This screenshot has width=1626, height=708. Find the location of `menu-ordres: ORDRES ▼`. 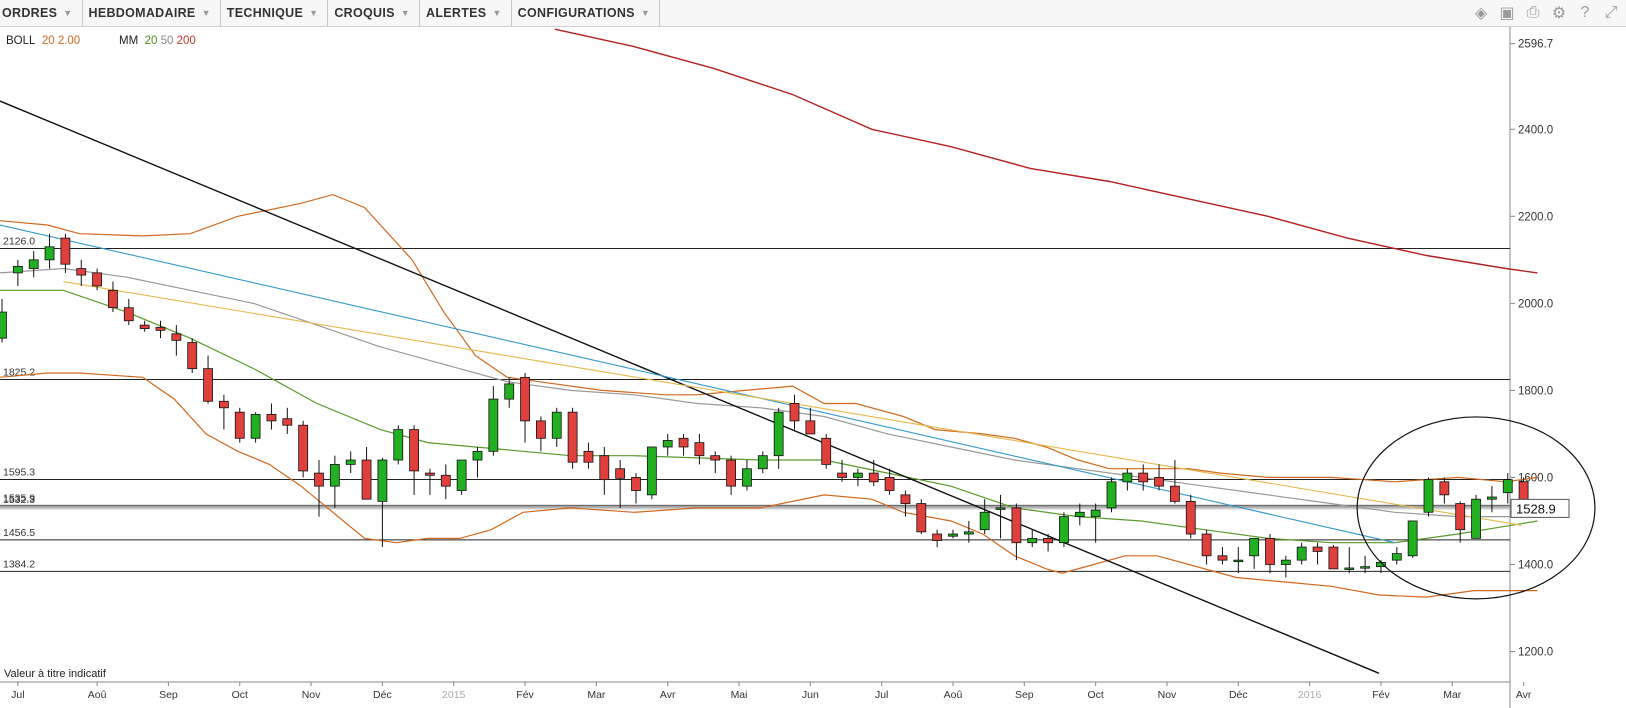

menu-ordres: ORDRES ▼ is located at coordinates (41, 13).